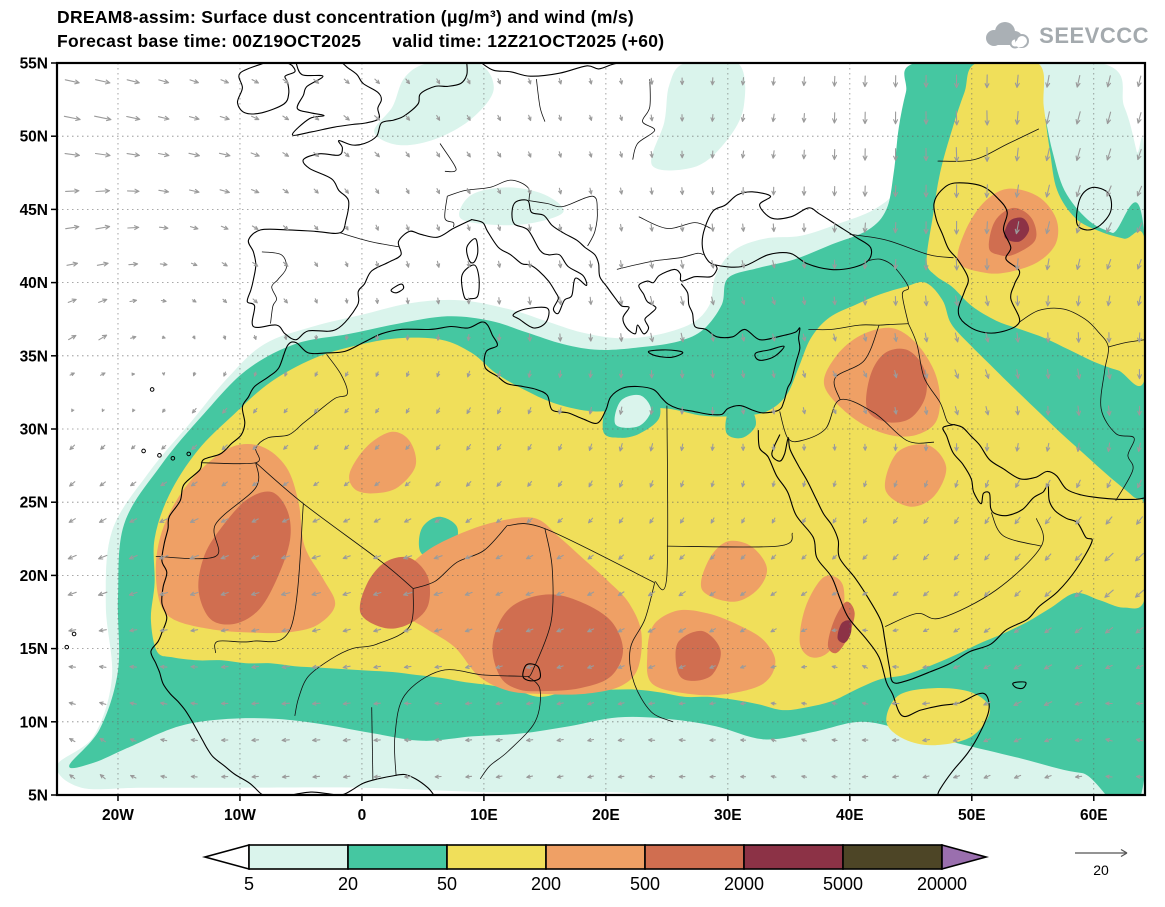  Describe the element at coordinates (843, 884) in the screenshot. I see `legend-boundary-label: 5000` at that location.